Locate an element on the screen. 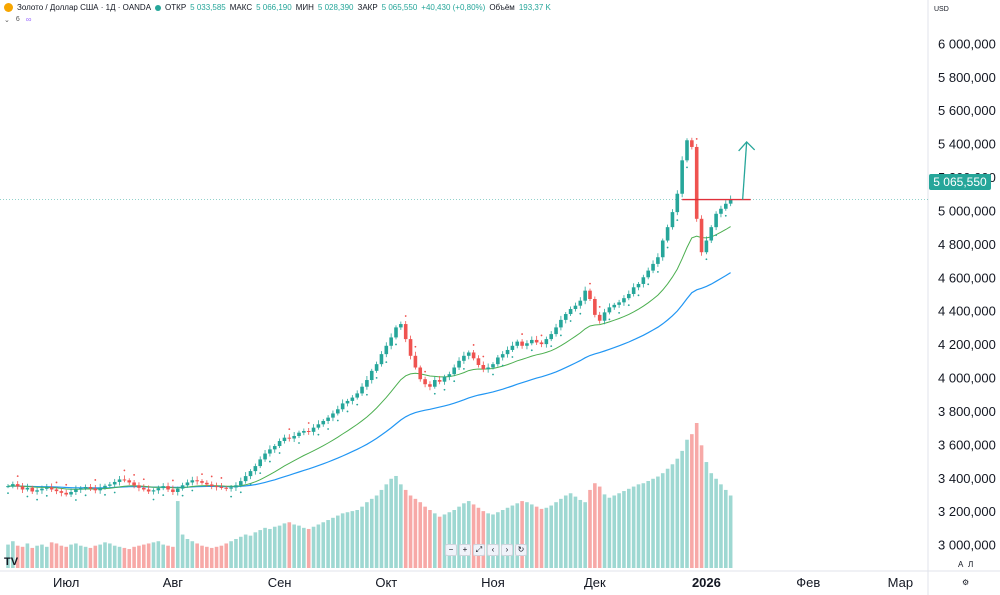  scroll-right-button: › is located at coordinates (507, 550).